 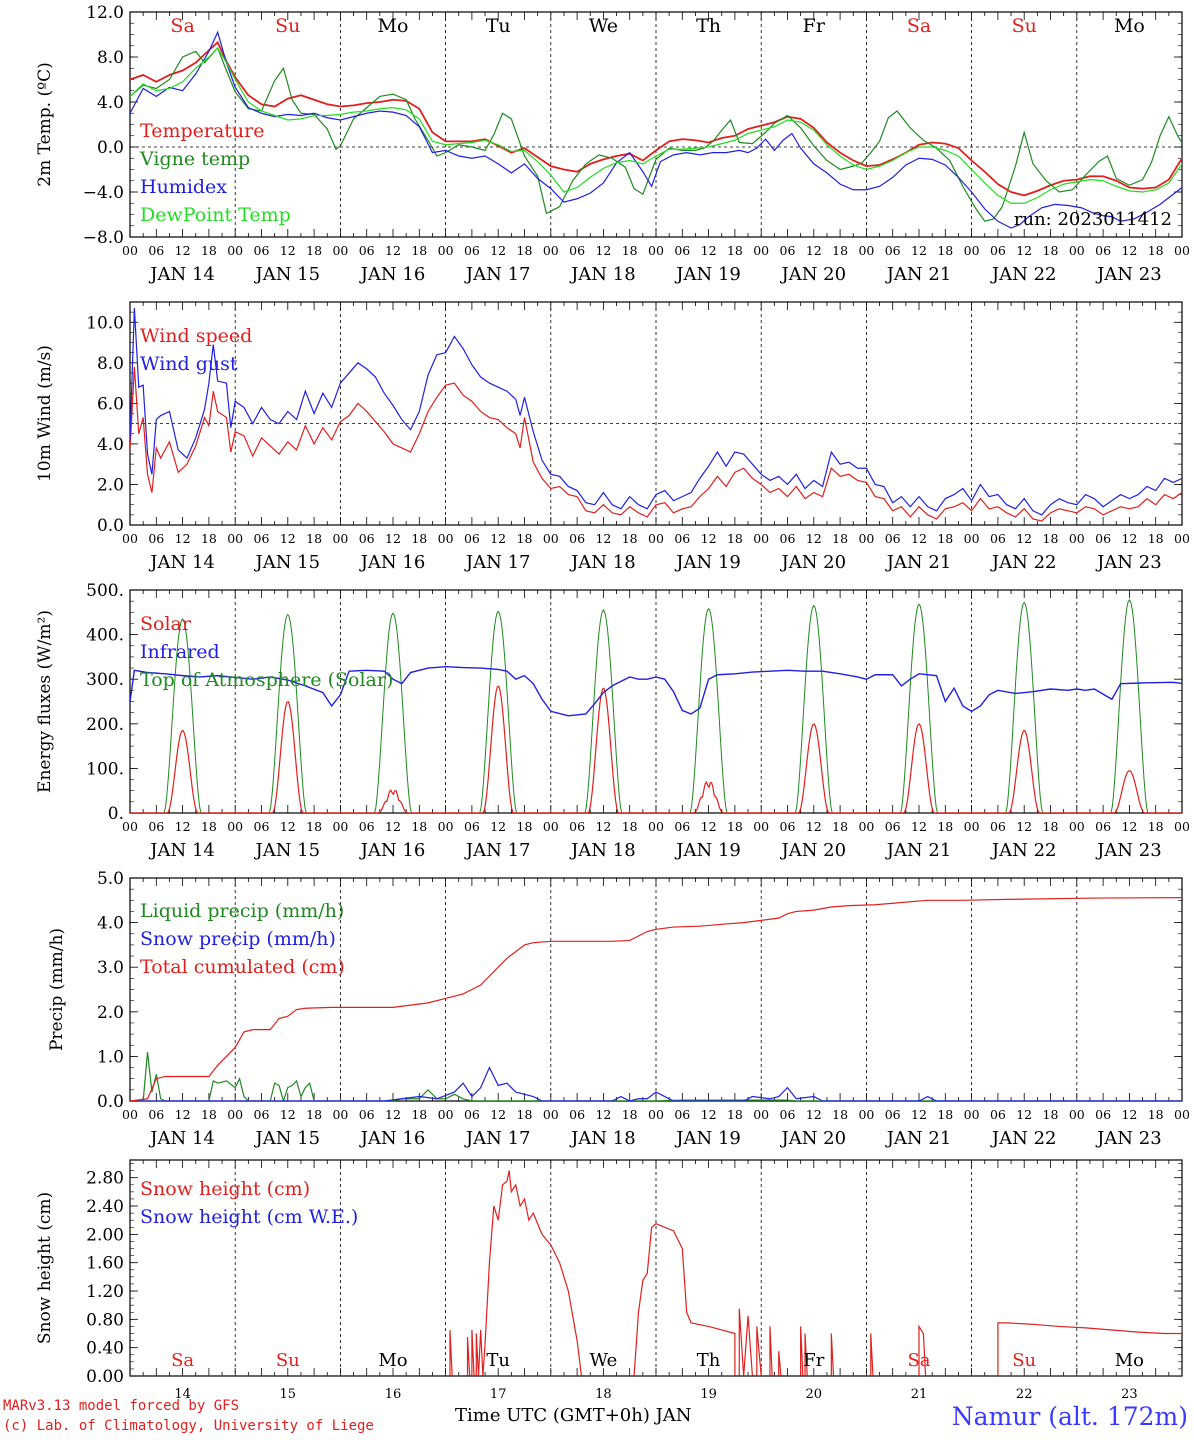 What do you see at coordinates (1024, 1394) in the screenshot?
I see `day-number-label: 22` at bounding box center [1024, 1394].